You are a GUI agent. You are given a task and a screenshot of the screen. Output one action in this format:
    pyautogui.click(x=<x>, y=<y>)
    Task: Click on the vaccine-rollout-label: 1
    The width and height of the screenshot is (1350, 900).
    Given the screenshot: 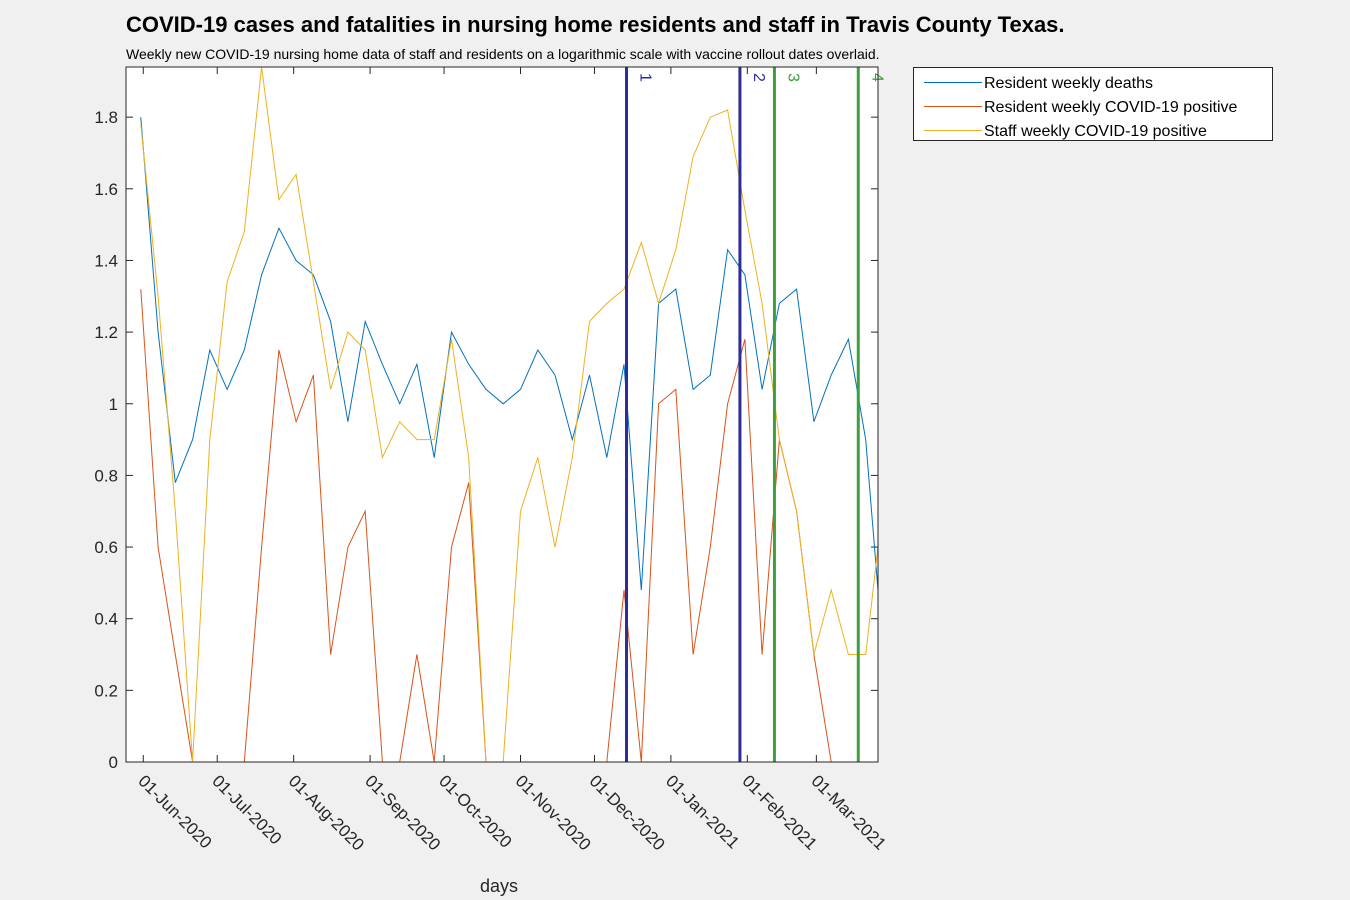 What is the action you would take?
    pyautogui.click(x=645, y=77)
    